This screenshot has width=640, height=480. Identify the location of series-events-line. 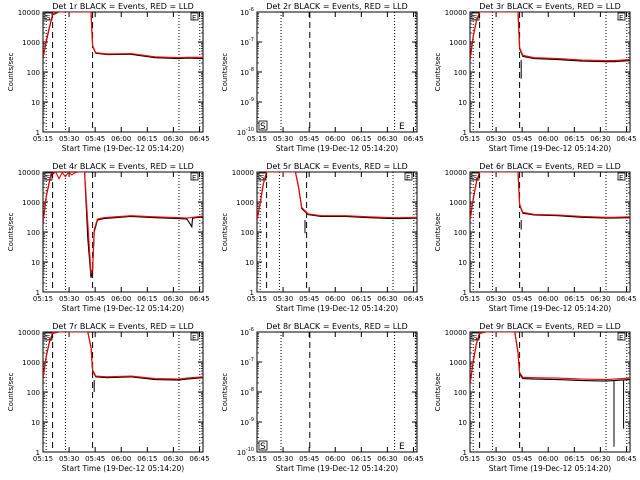
(550, 358).